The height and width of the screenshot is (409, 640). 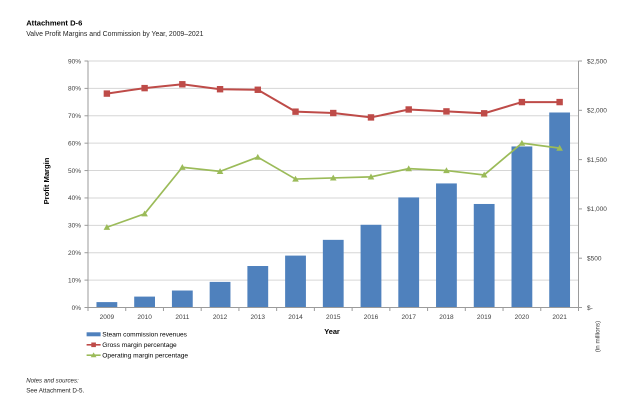 I want to click on svg-text: 80%, so click(x=74, y=89).